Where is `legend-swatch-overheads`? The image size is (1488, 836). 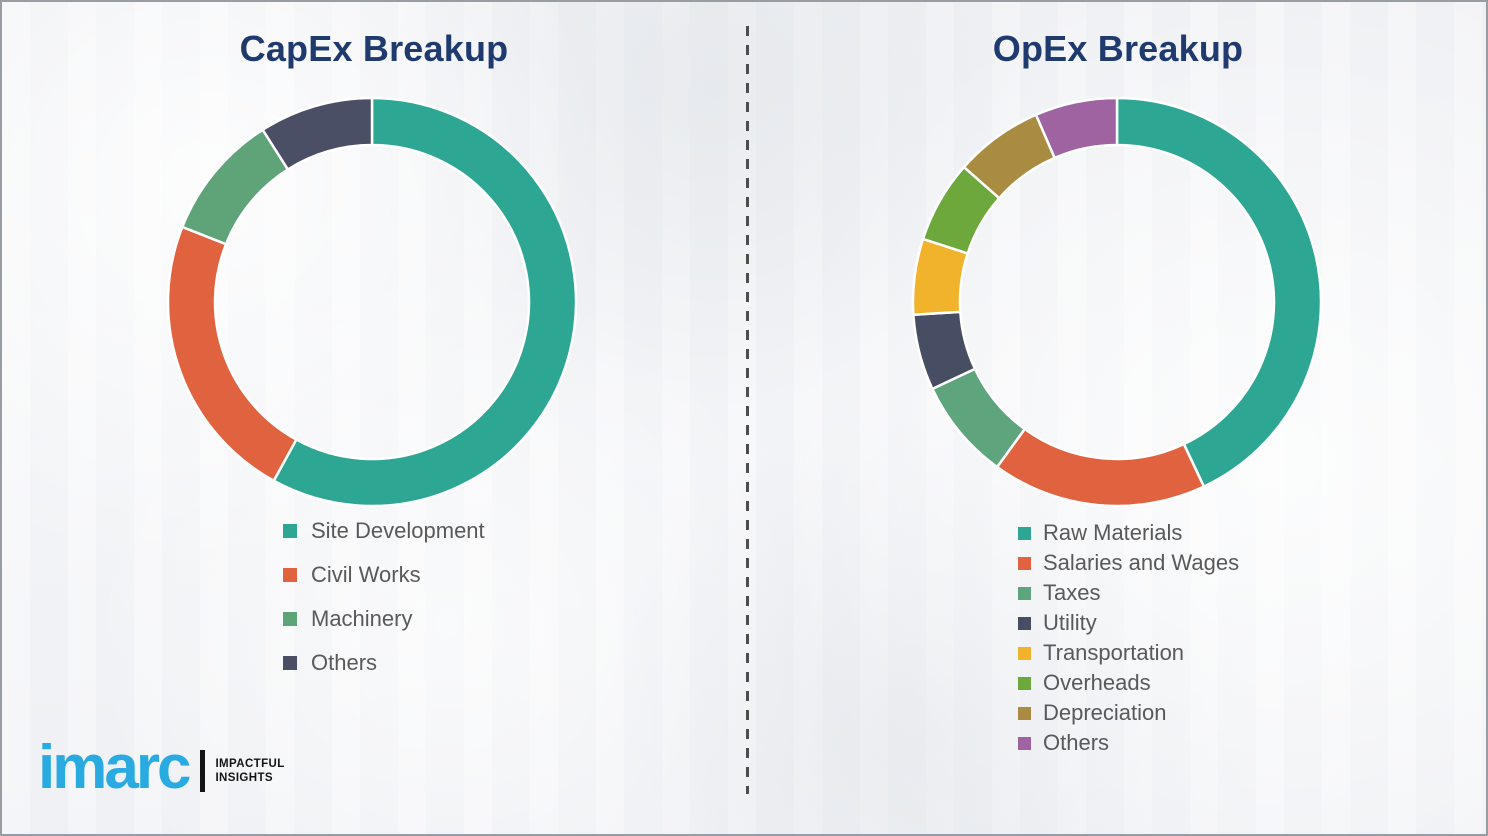
legend-swatch-overheads is located at coordinates (1024, 683).